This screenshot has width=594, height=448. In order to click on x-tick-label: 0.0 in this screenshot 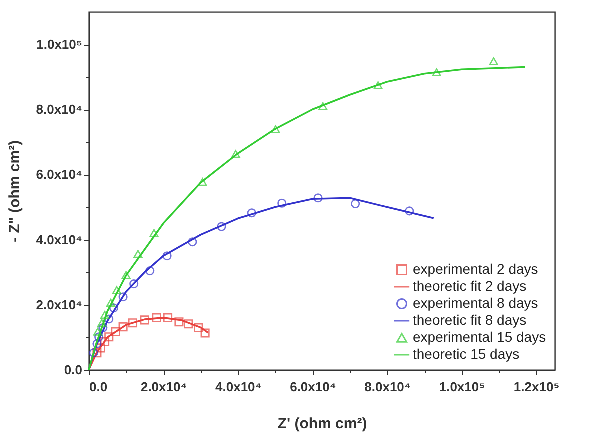, I will do `click(99, 387)`.